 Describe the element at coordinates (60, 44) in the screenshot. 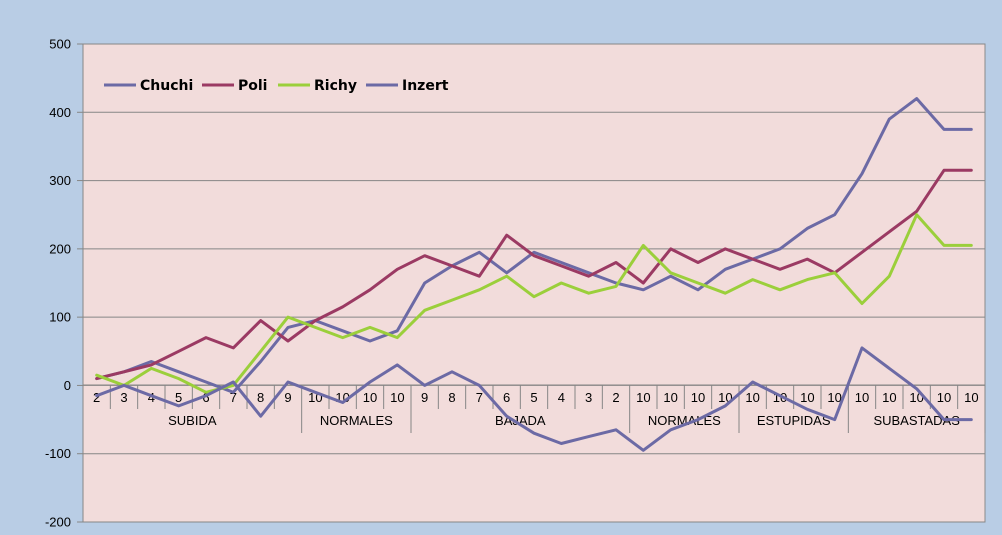

I see `y-tick-label: 500` at that location.